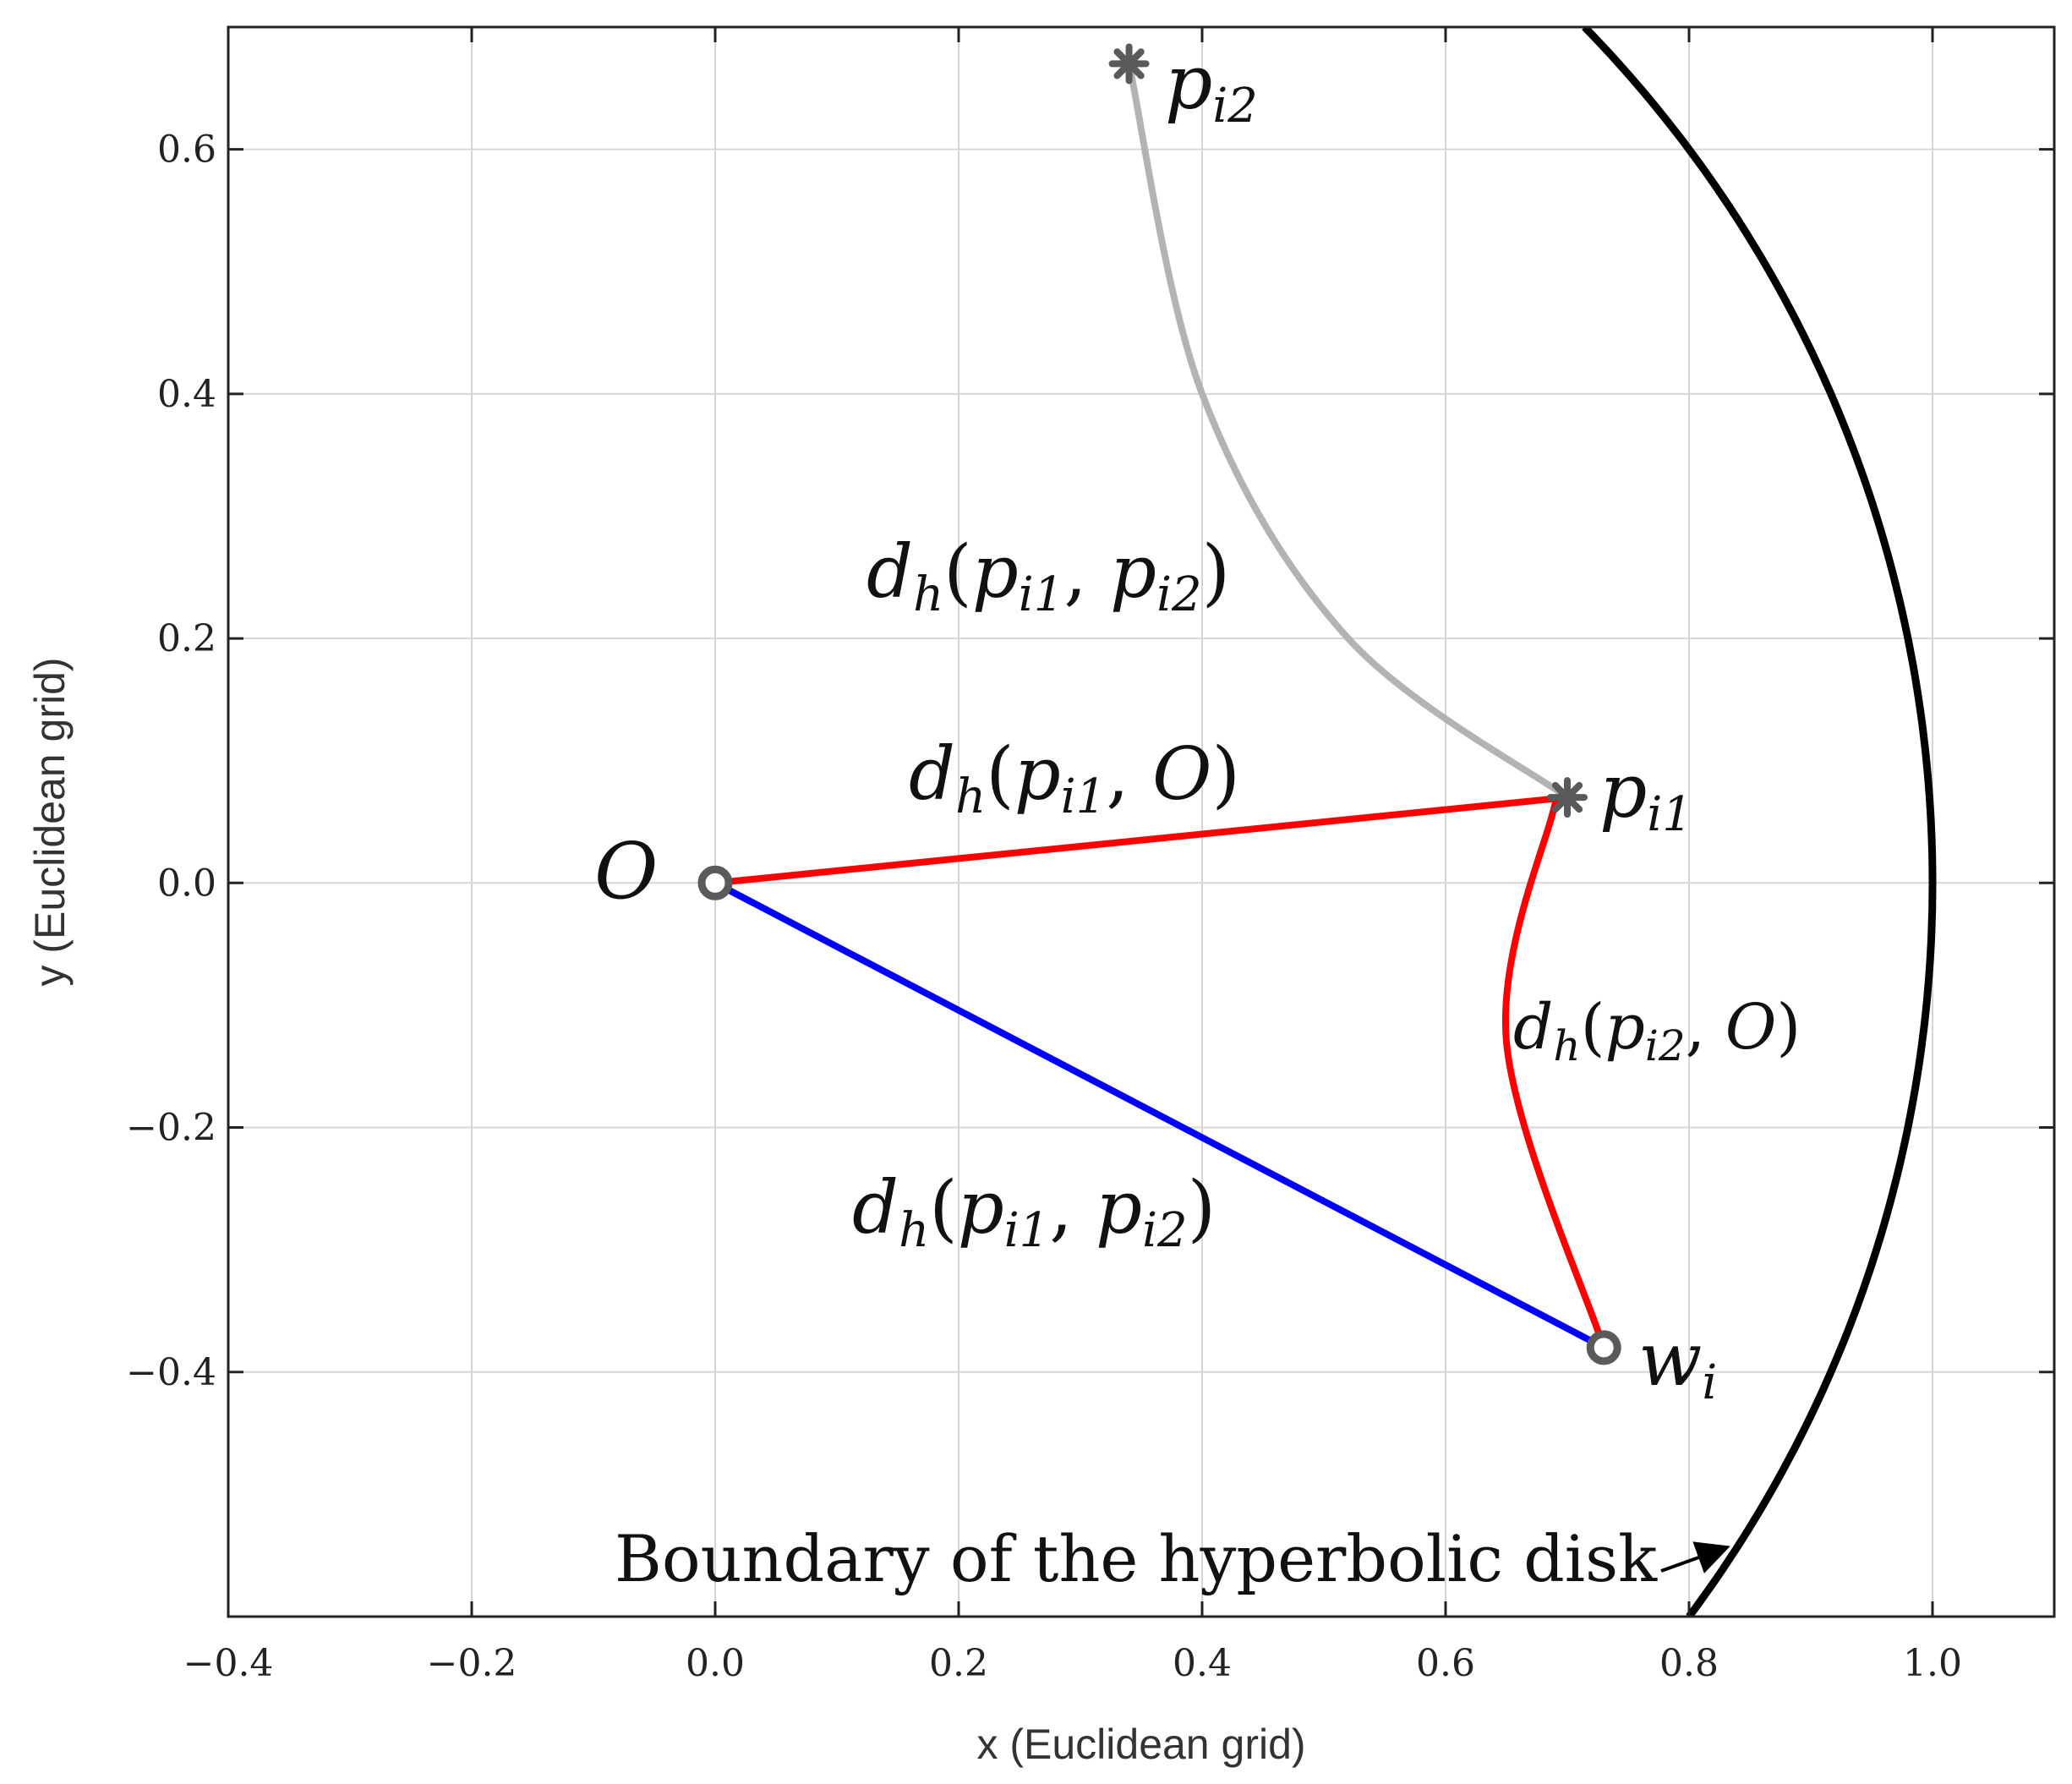 This screenshot has width=2072, height=1784. Describe the element at coordinates (187, 638) in the screenshot. I see `y-tick-label: 0.2` at that location.